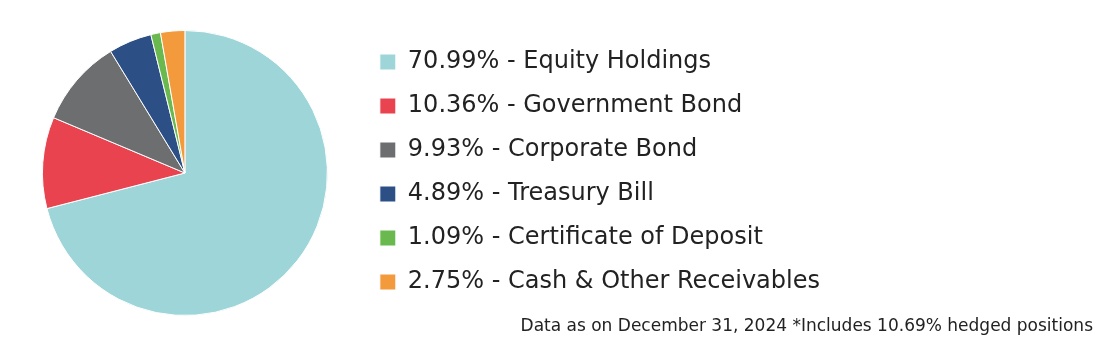  Describe the element at coordinates (530, 192) in the screenshot. I see `legend-label: 4.89% - Treasury Bill` at that location.